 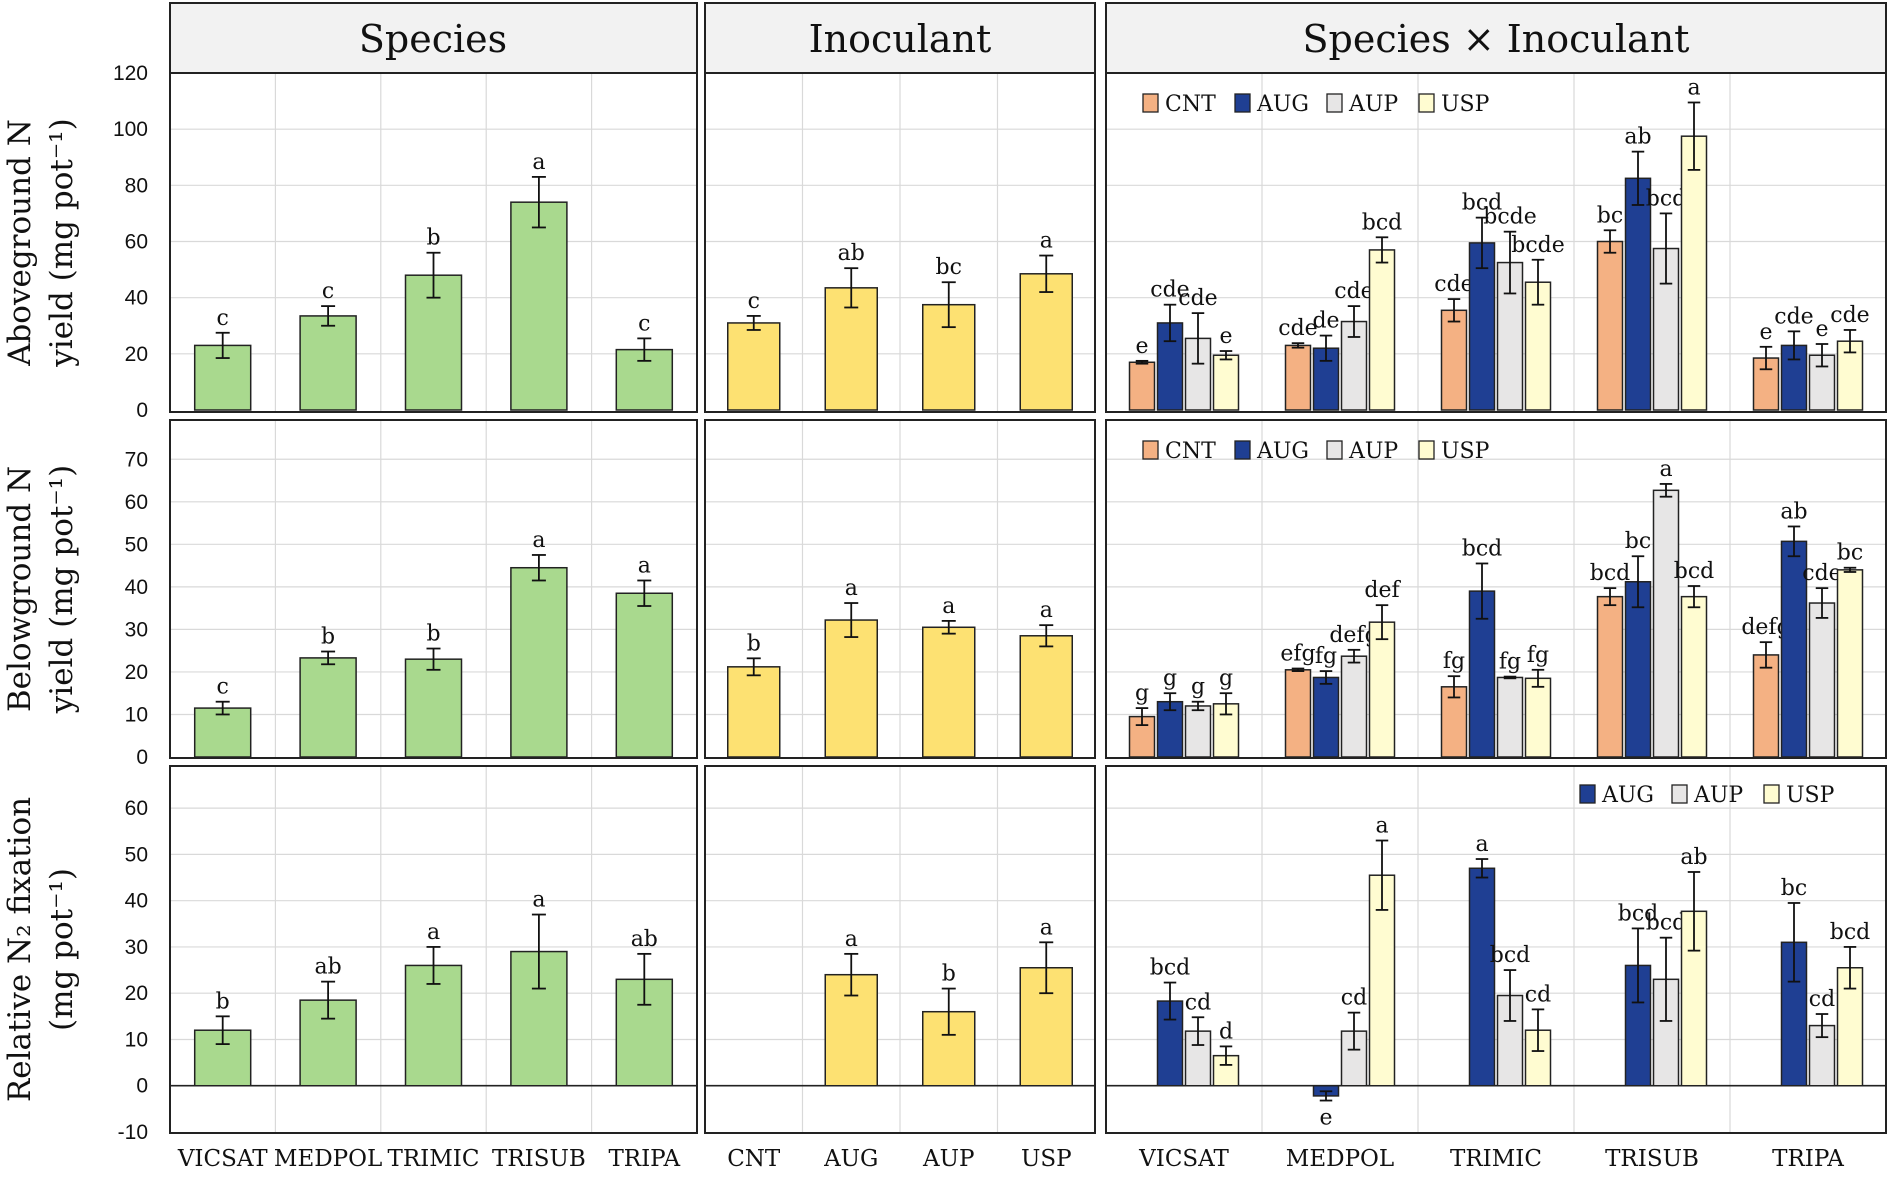 What do you see at coordinates (1822, 680) in the screenshot?
I see `bar-AUP-TRIPA` at bounding box center [1822, 680].